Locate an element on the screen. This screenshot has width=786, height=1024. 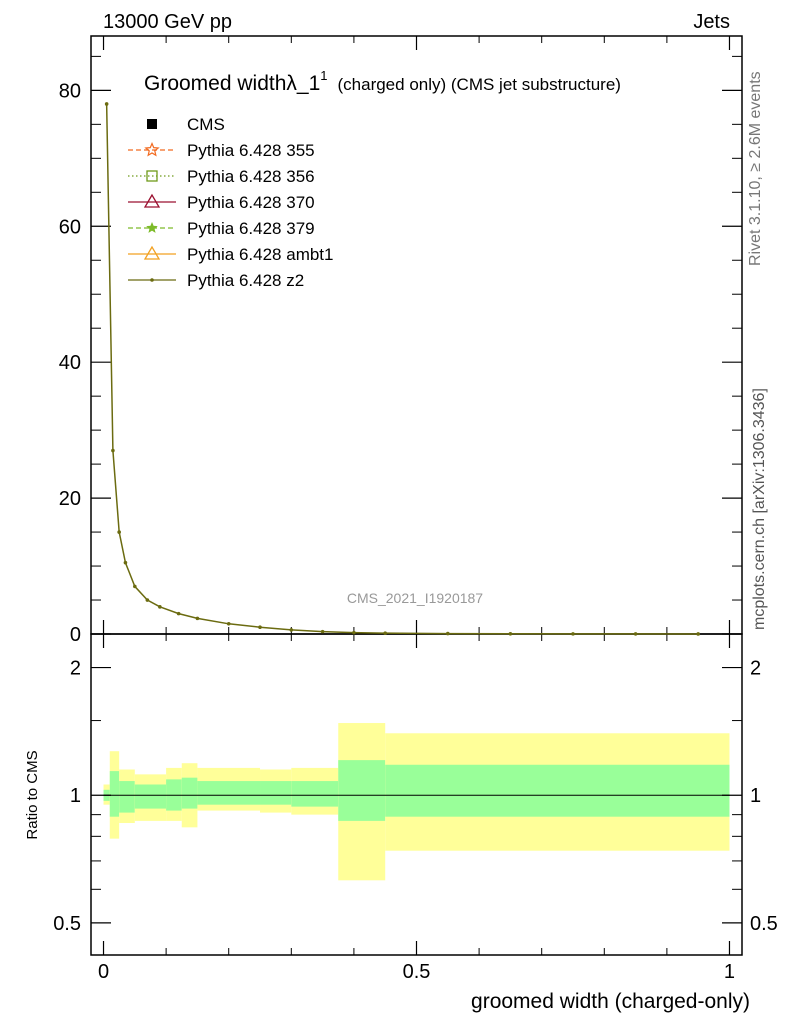
energy-label: 13000 GeV pp is located at coordinates (167, 22).